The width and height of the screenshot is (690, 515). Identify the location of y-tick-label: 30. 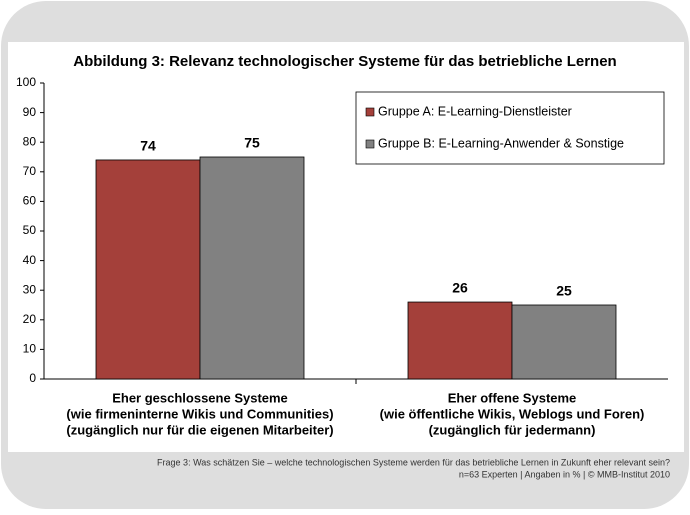
(30, 289).